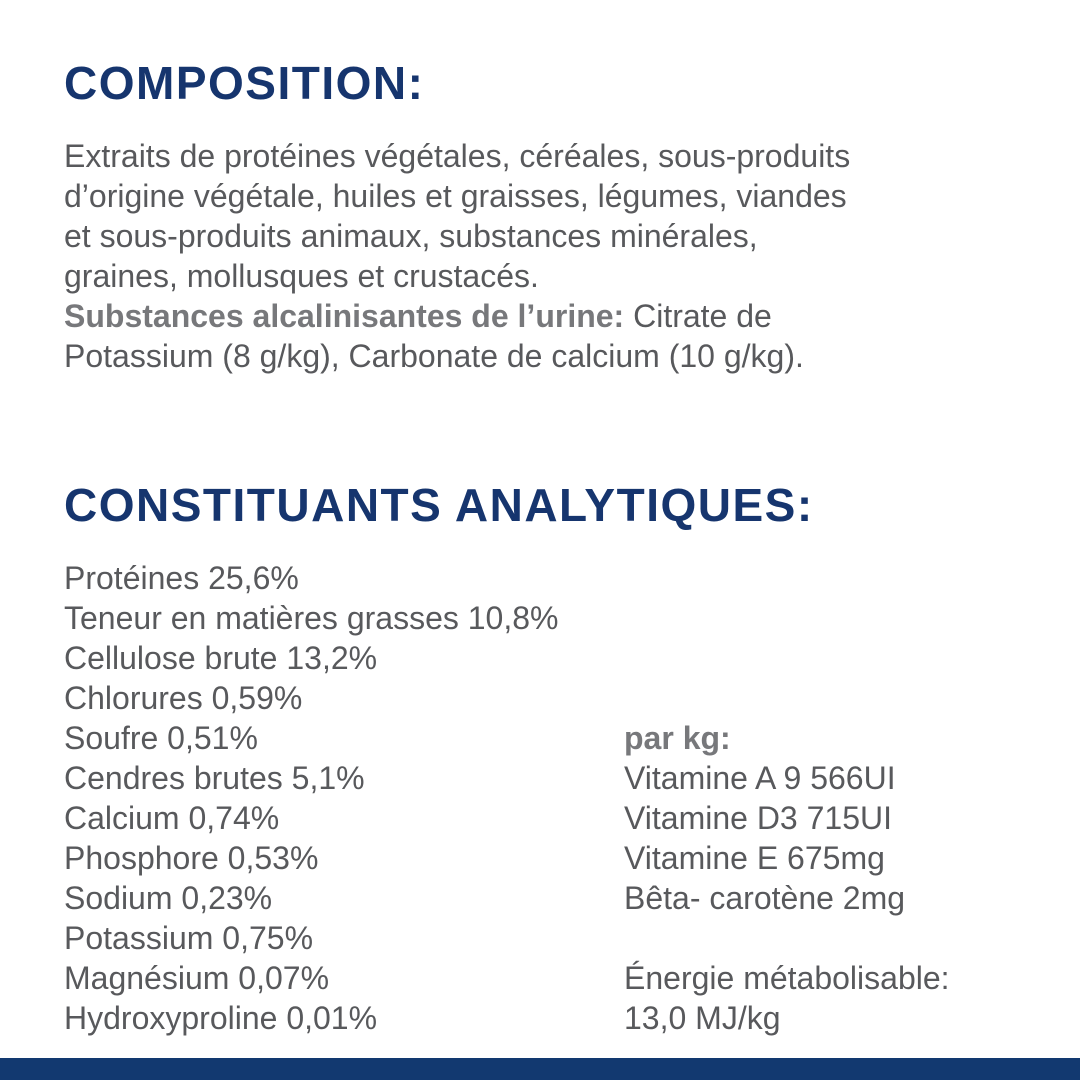  I want to click on per-kg-label: par kg:, so click(677, 738).